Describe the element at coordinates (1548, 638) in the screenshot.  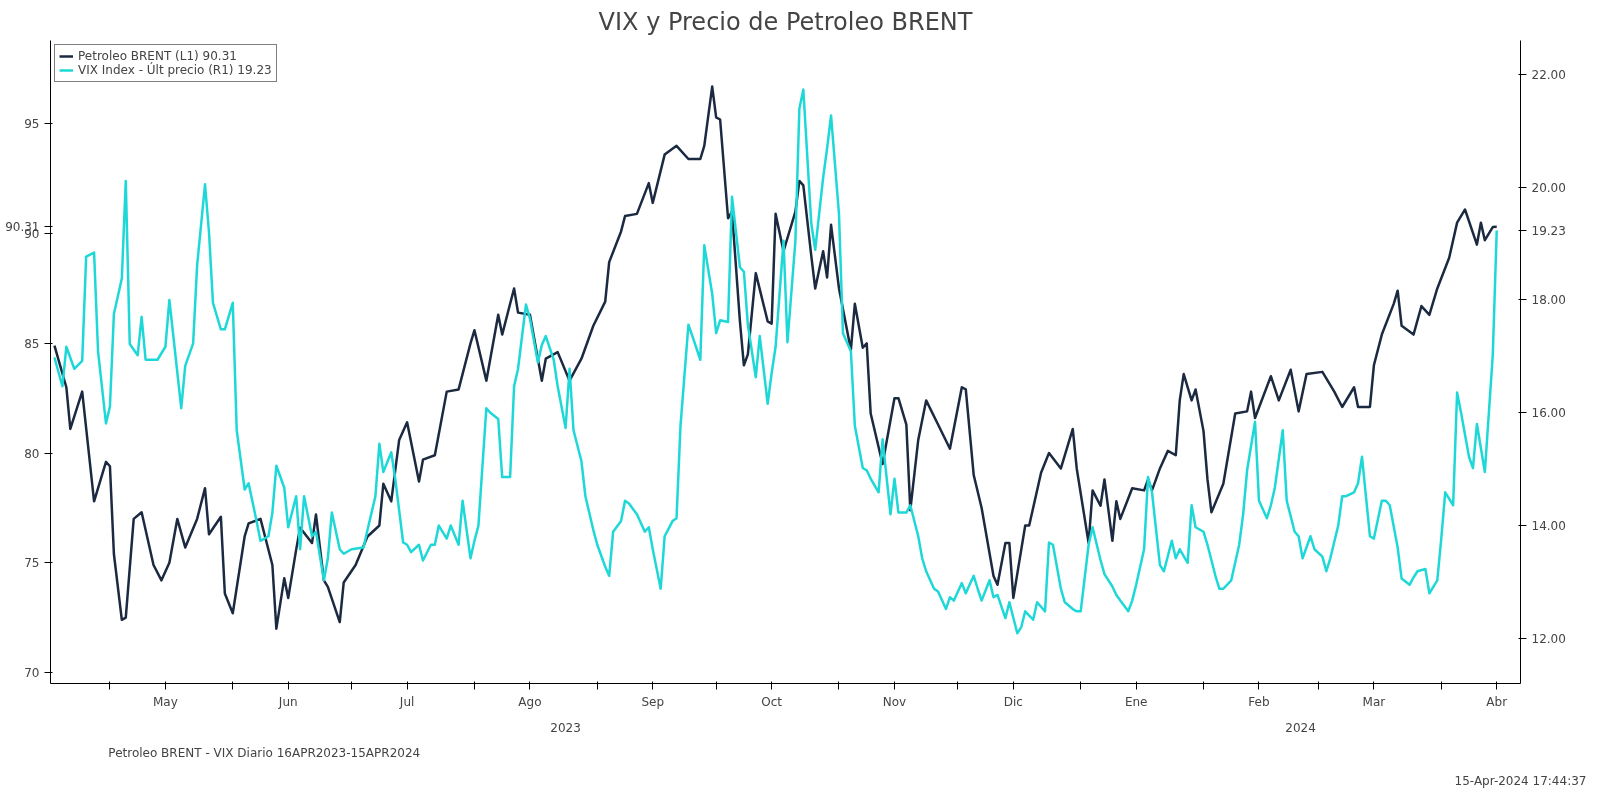
I see `y2-tick-label: 12.00` at that location.